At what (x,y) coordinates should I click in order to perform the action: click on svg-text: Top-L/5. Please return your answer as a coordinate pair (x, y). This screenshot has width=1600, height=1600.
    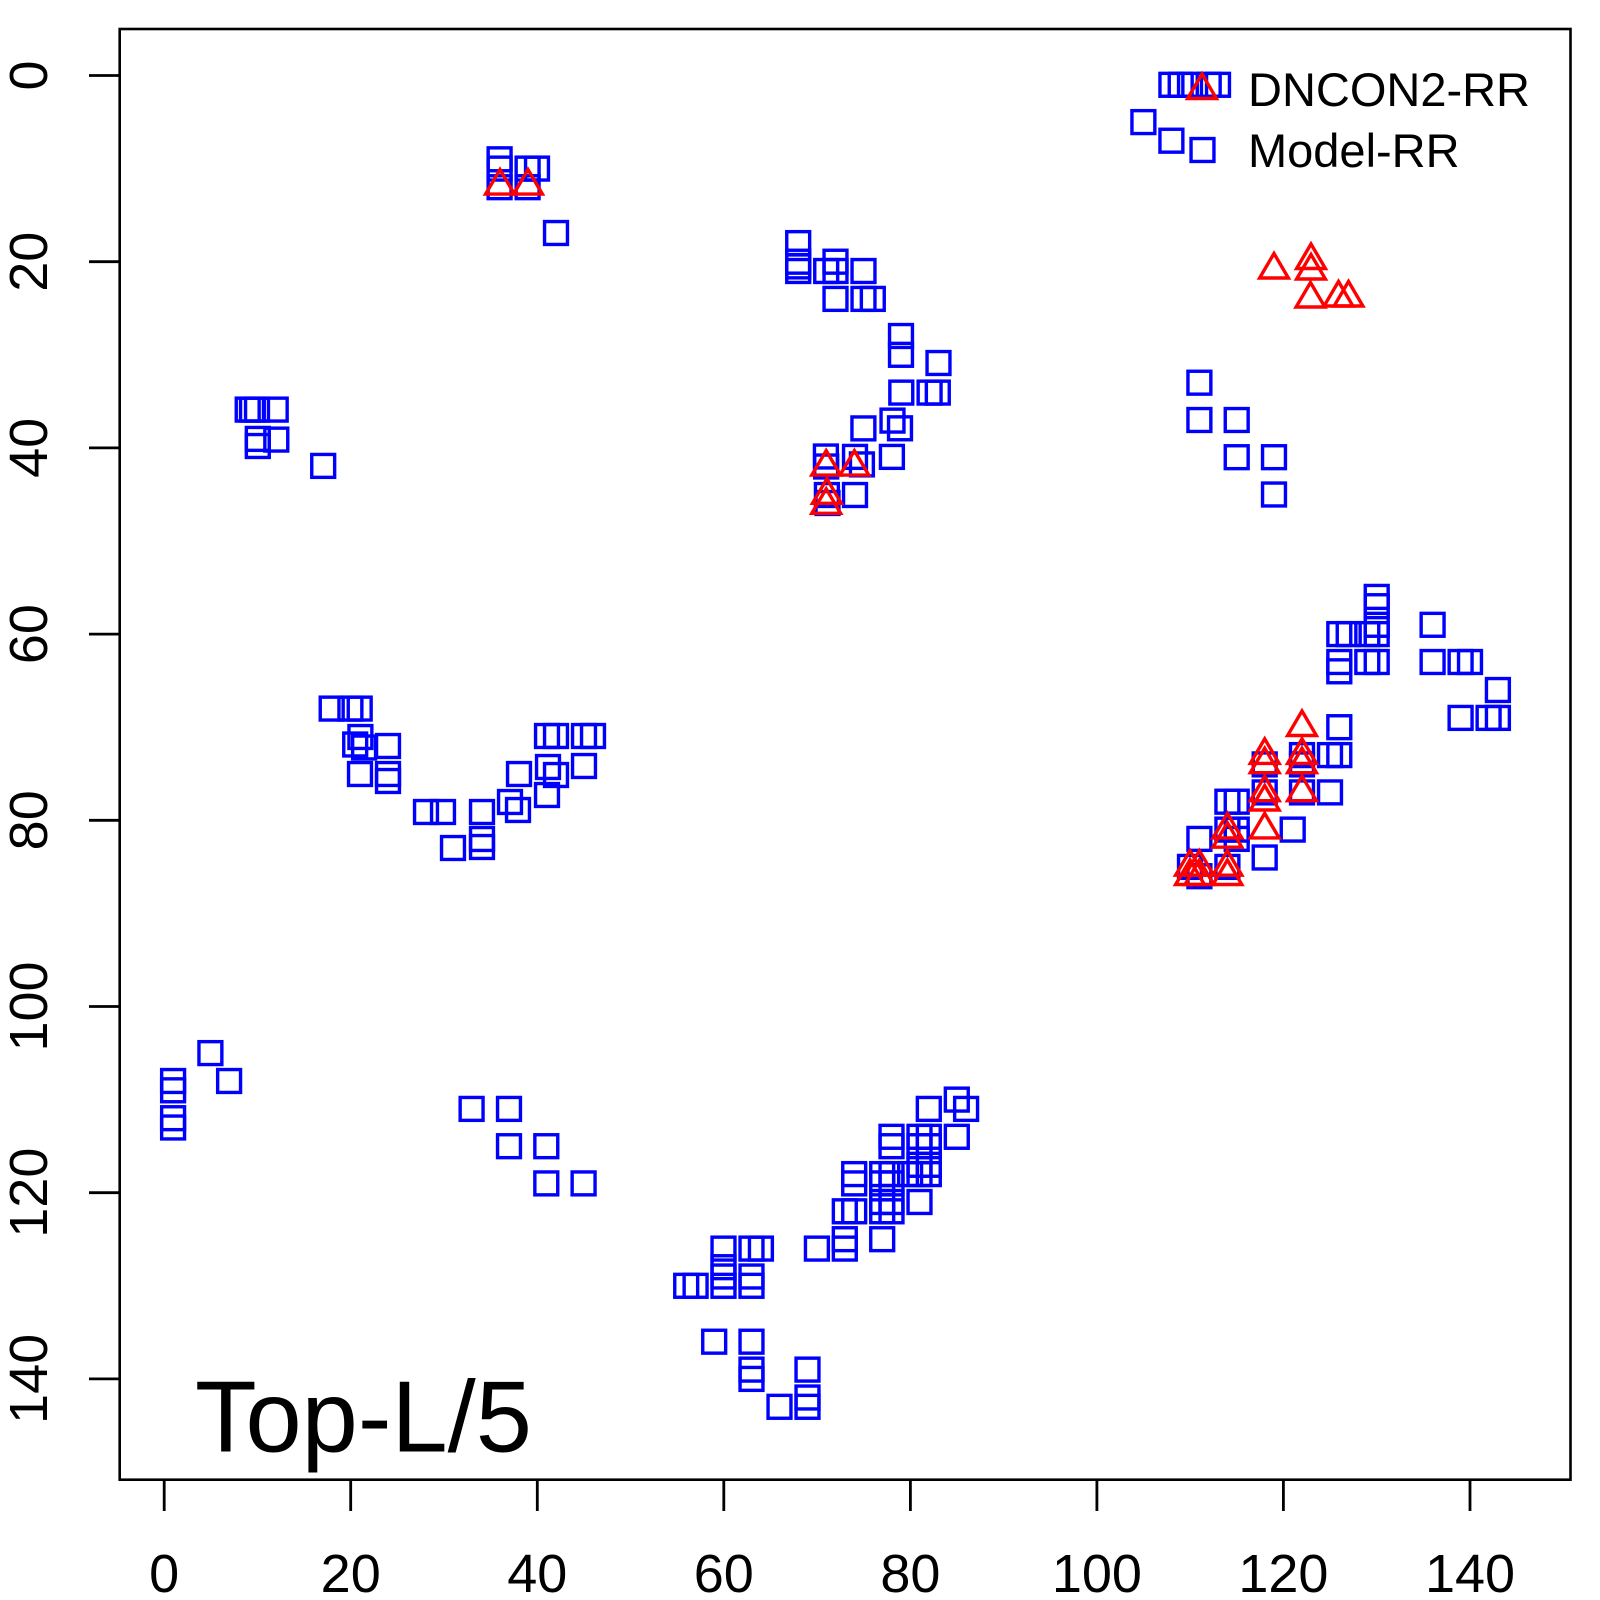
    Looking at the image, I should click on (363, 1417).